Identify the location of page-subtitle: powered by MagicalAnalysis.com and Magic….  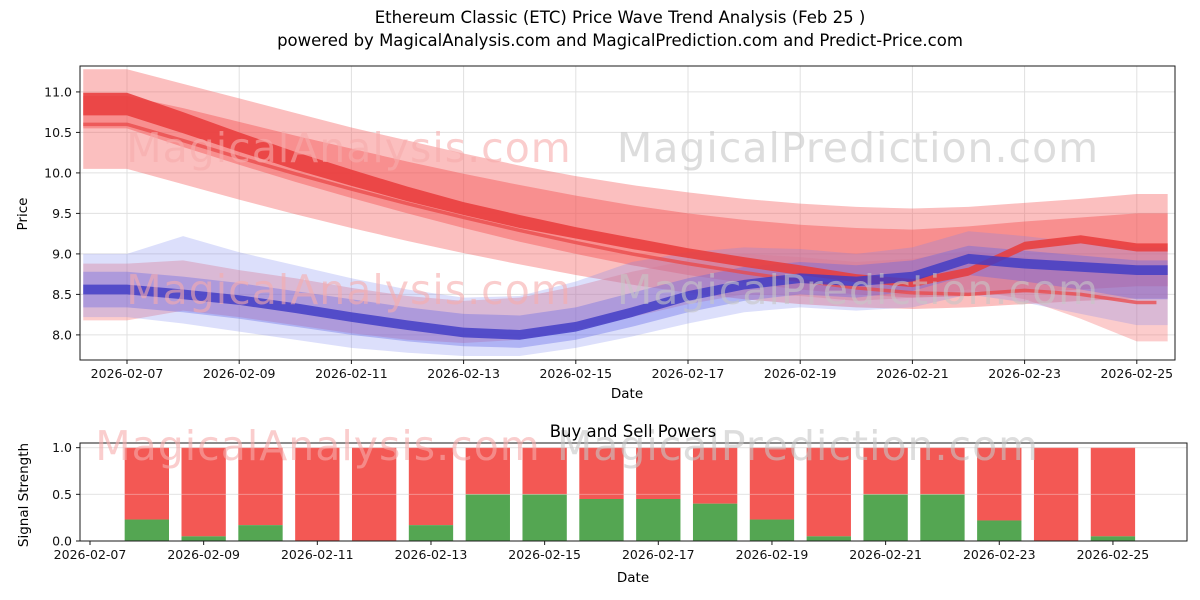
(620, 40).